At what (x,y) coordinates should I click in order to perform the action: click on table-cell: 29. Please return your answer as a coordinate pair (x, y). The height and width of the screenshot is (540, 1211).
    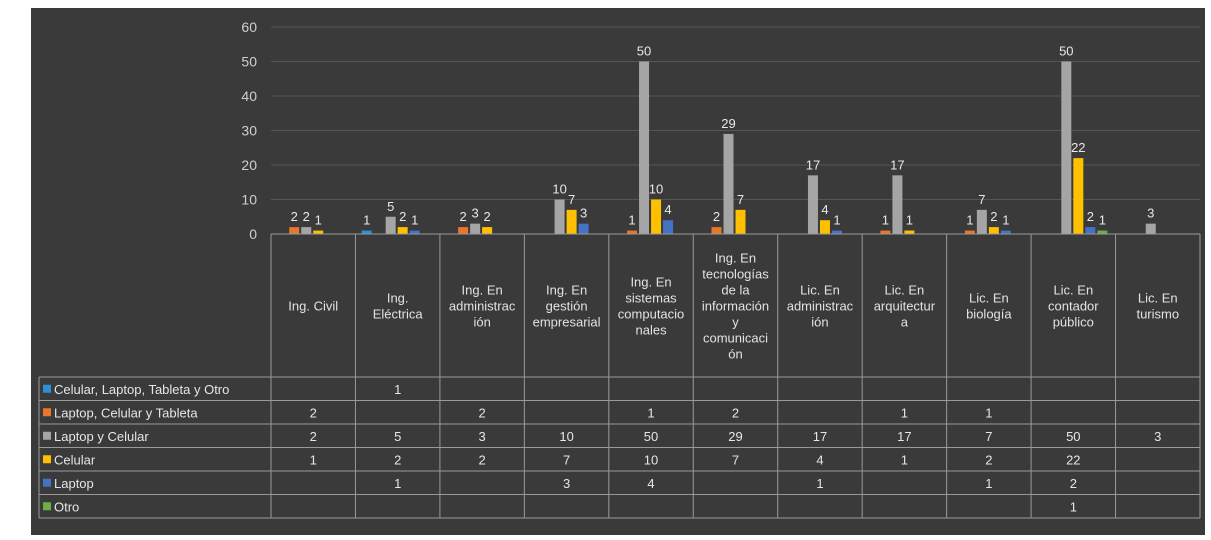
    Looking at the image, I should click on (735, 436).